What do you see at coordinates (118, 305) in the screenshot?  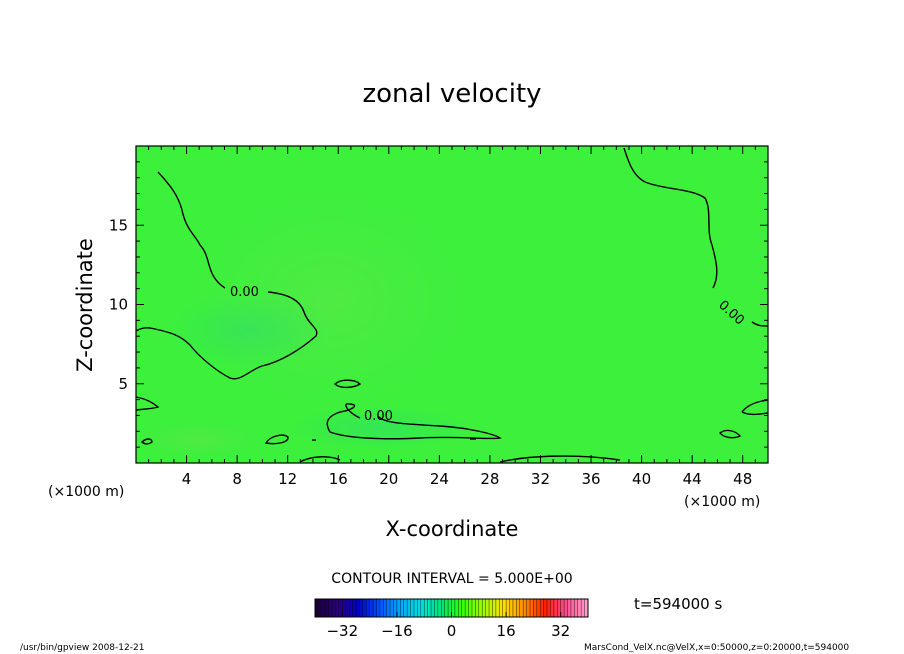 I see `y-tick-label: 10` at bounding box center [118, 305].